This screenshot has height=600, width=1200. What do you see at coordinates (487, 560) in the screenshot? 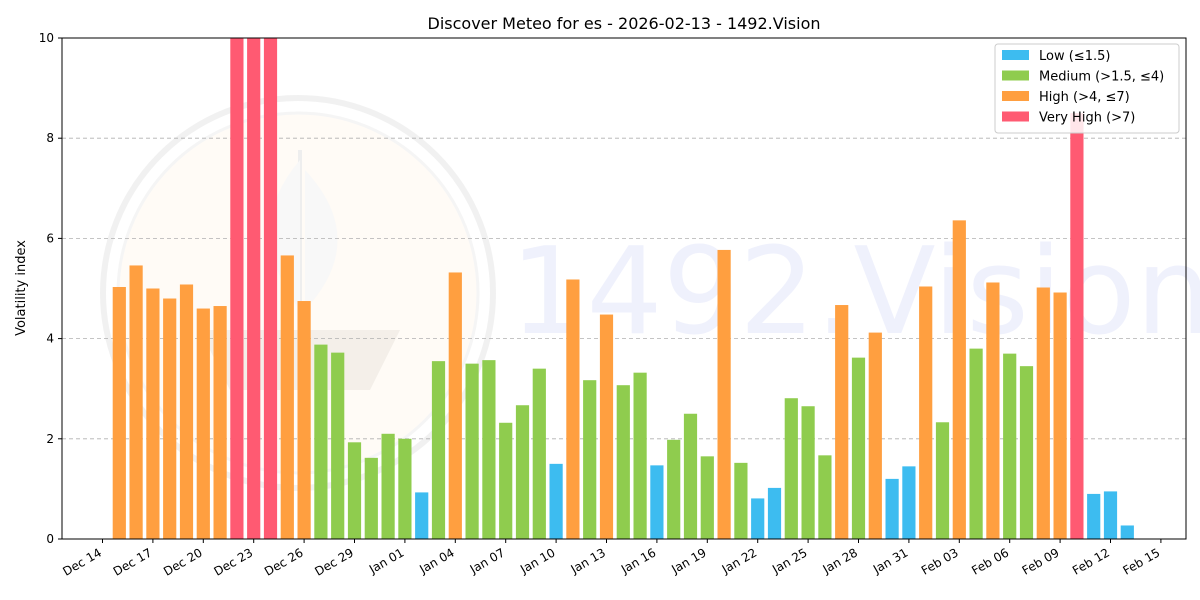
I see `x-tick-label: Jan 07` at bounding box center [487, 560].